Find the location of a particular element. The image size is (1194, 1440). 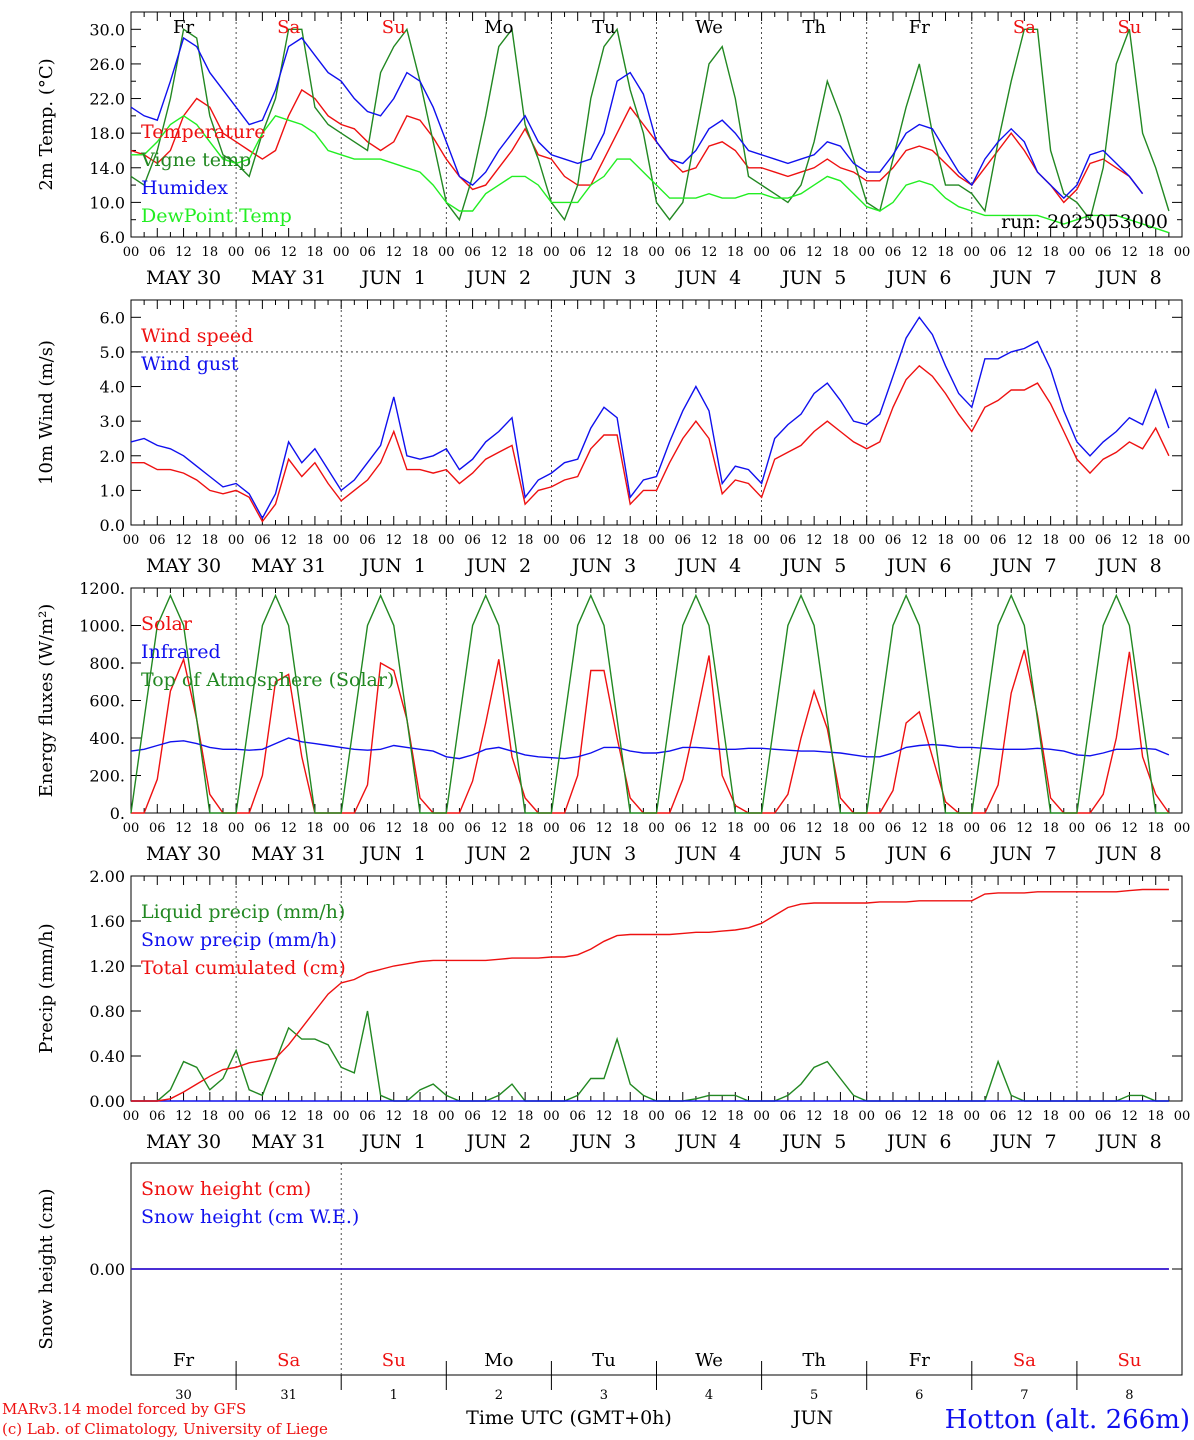

date-label: JUN 2 is located at coordinates (498, 854).